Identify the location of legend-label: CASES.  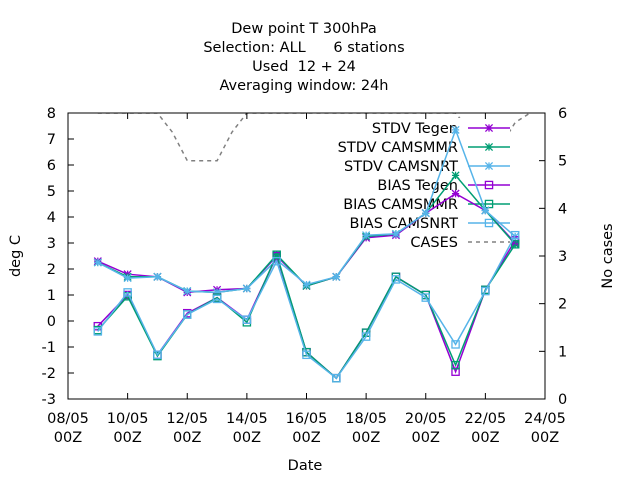
(434, 243).